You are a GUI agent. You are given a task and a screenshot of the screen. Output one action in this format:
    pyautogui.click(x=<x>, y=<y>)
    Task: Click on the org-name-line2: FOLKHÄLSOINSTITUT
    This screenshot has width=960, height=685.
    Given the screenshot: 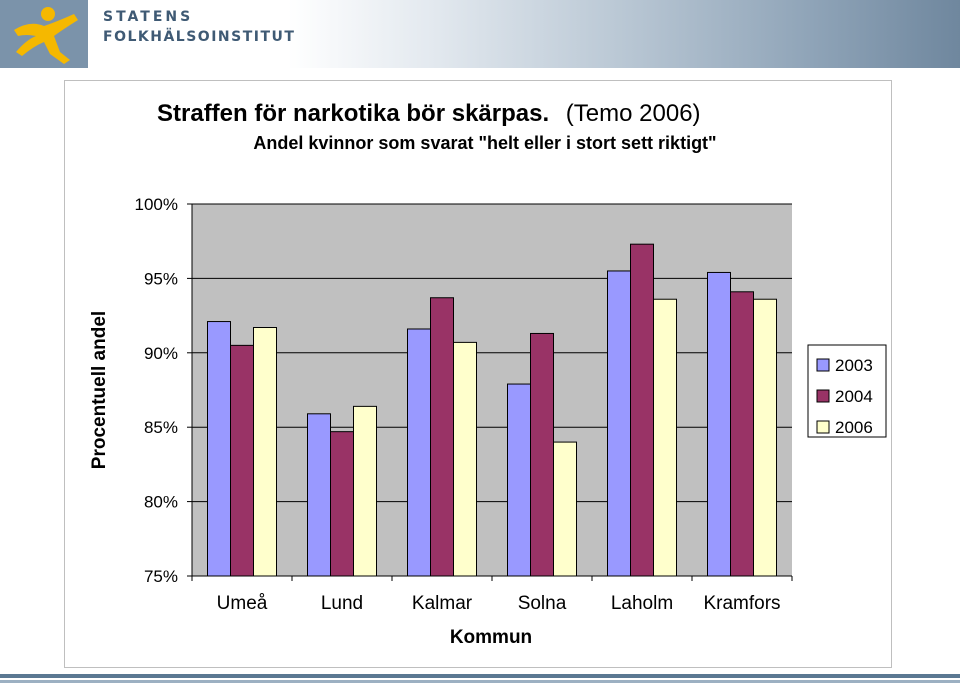 What is the action you would take?
    pyautogui.click(x=199, y=37)
    